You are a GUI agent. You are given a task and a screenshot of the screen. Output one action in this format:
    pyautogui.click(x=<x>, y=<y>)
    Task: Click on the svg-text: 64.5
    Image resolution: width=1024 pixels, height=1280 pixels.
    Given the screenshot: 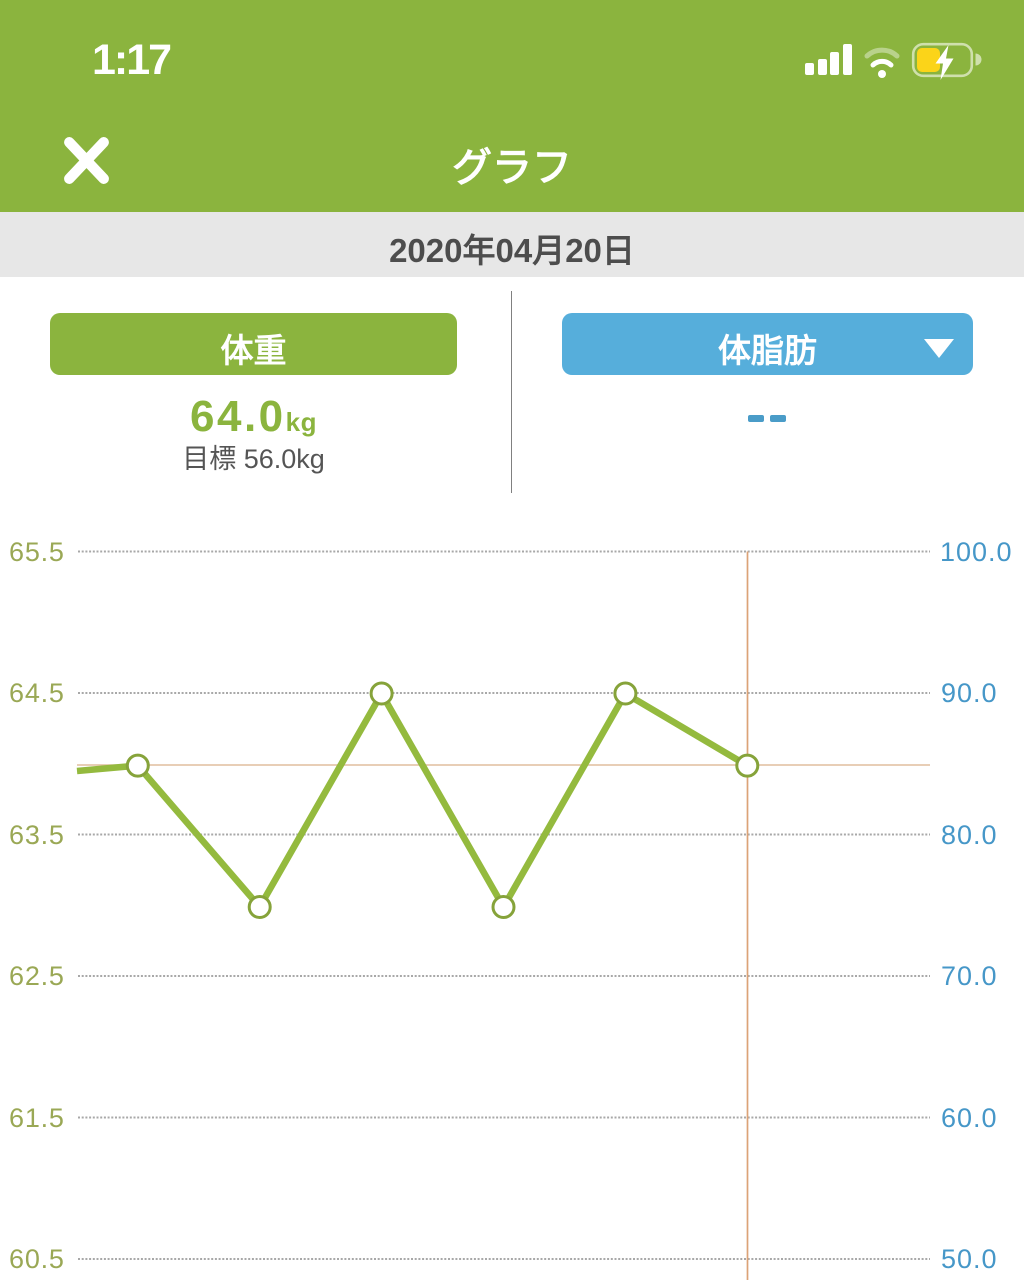 What is the action you would take?
    pyautogui.click(x=37, y=693)
    